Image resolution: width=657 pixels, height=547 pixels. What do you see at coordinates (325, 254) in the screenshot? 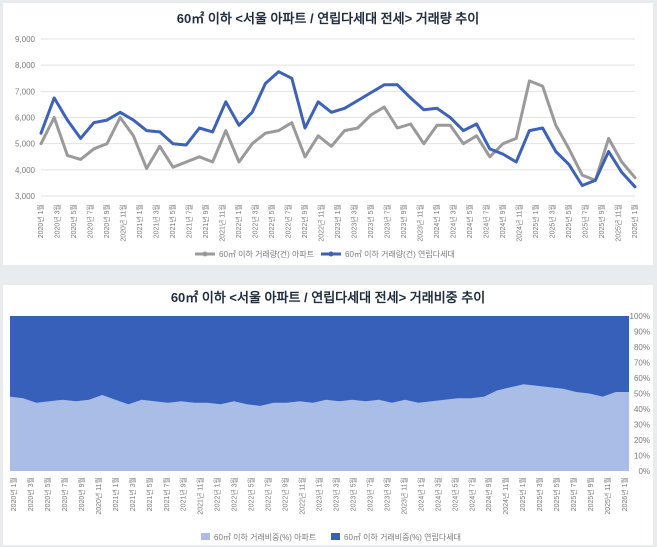
I see `volume-chart-legend: 60㎡ 이하 거래량(건) 아파트 60㎡ 이하 거래량(건) 연립다세대` at bounding box center [325, 254].